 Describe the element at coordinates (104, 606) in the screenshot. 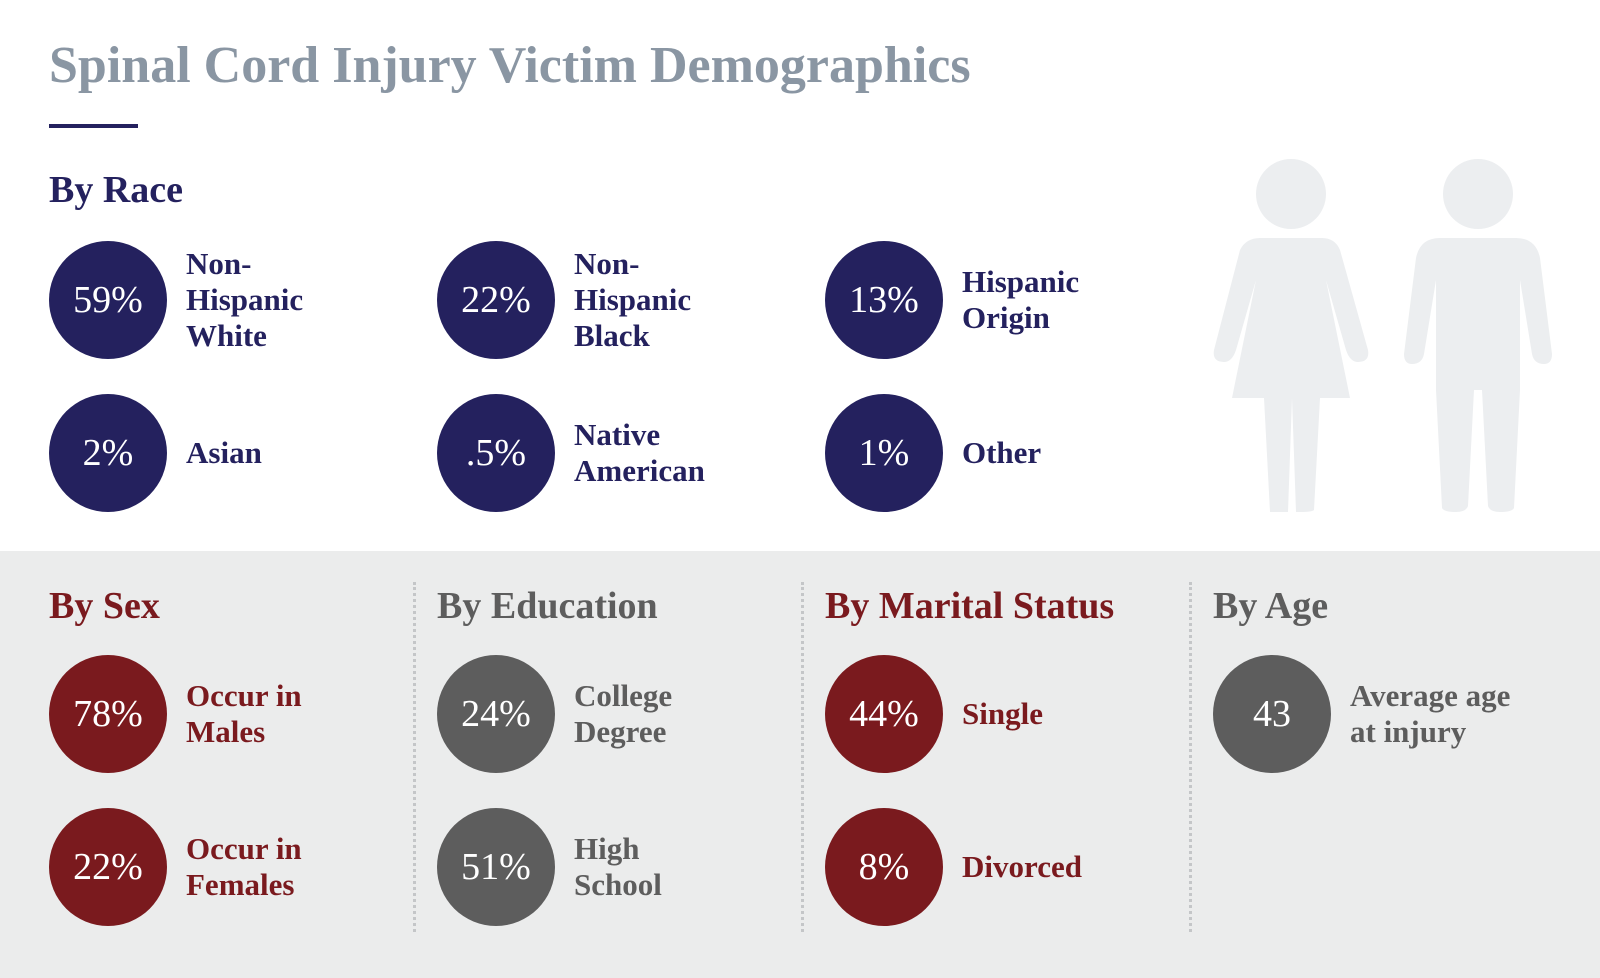

I see `section-heading: By Sex` at that location.